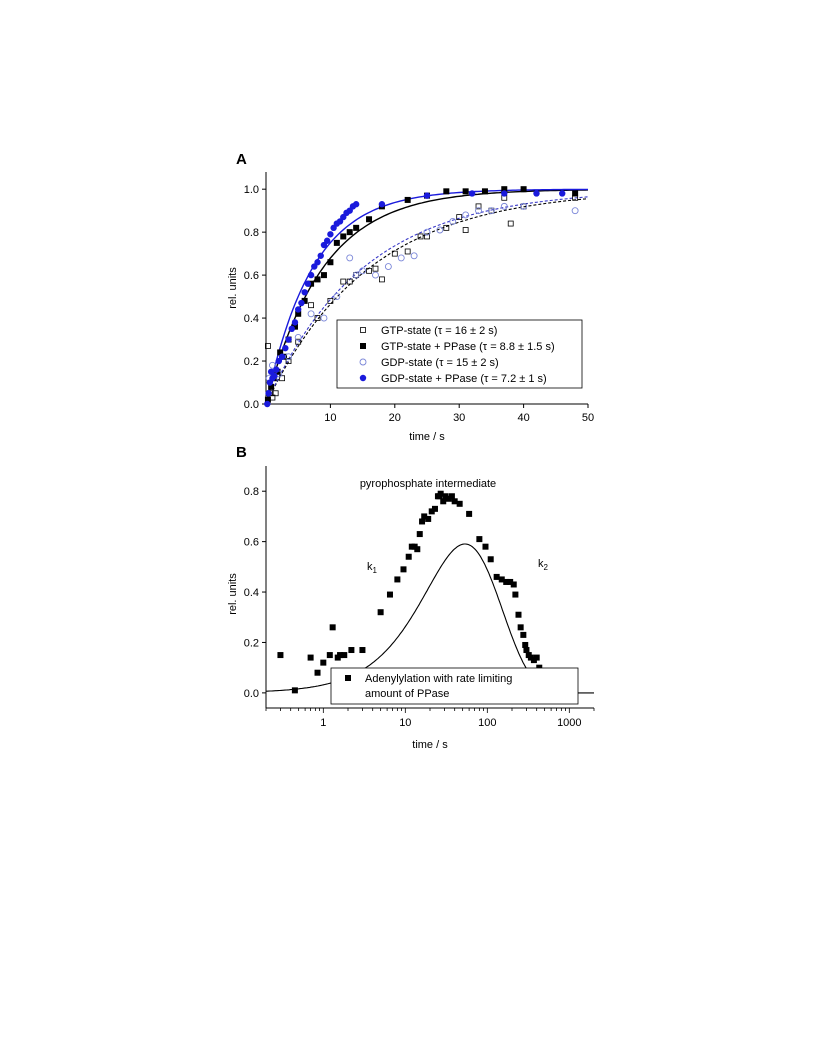  What do you see at coordinates (546, 567) in the screenshot?
I see `annotation-k2-subscript: 2` at bounding box center [546, 567].